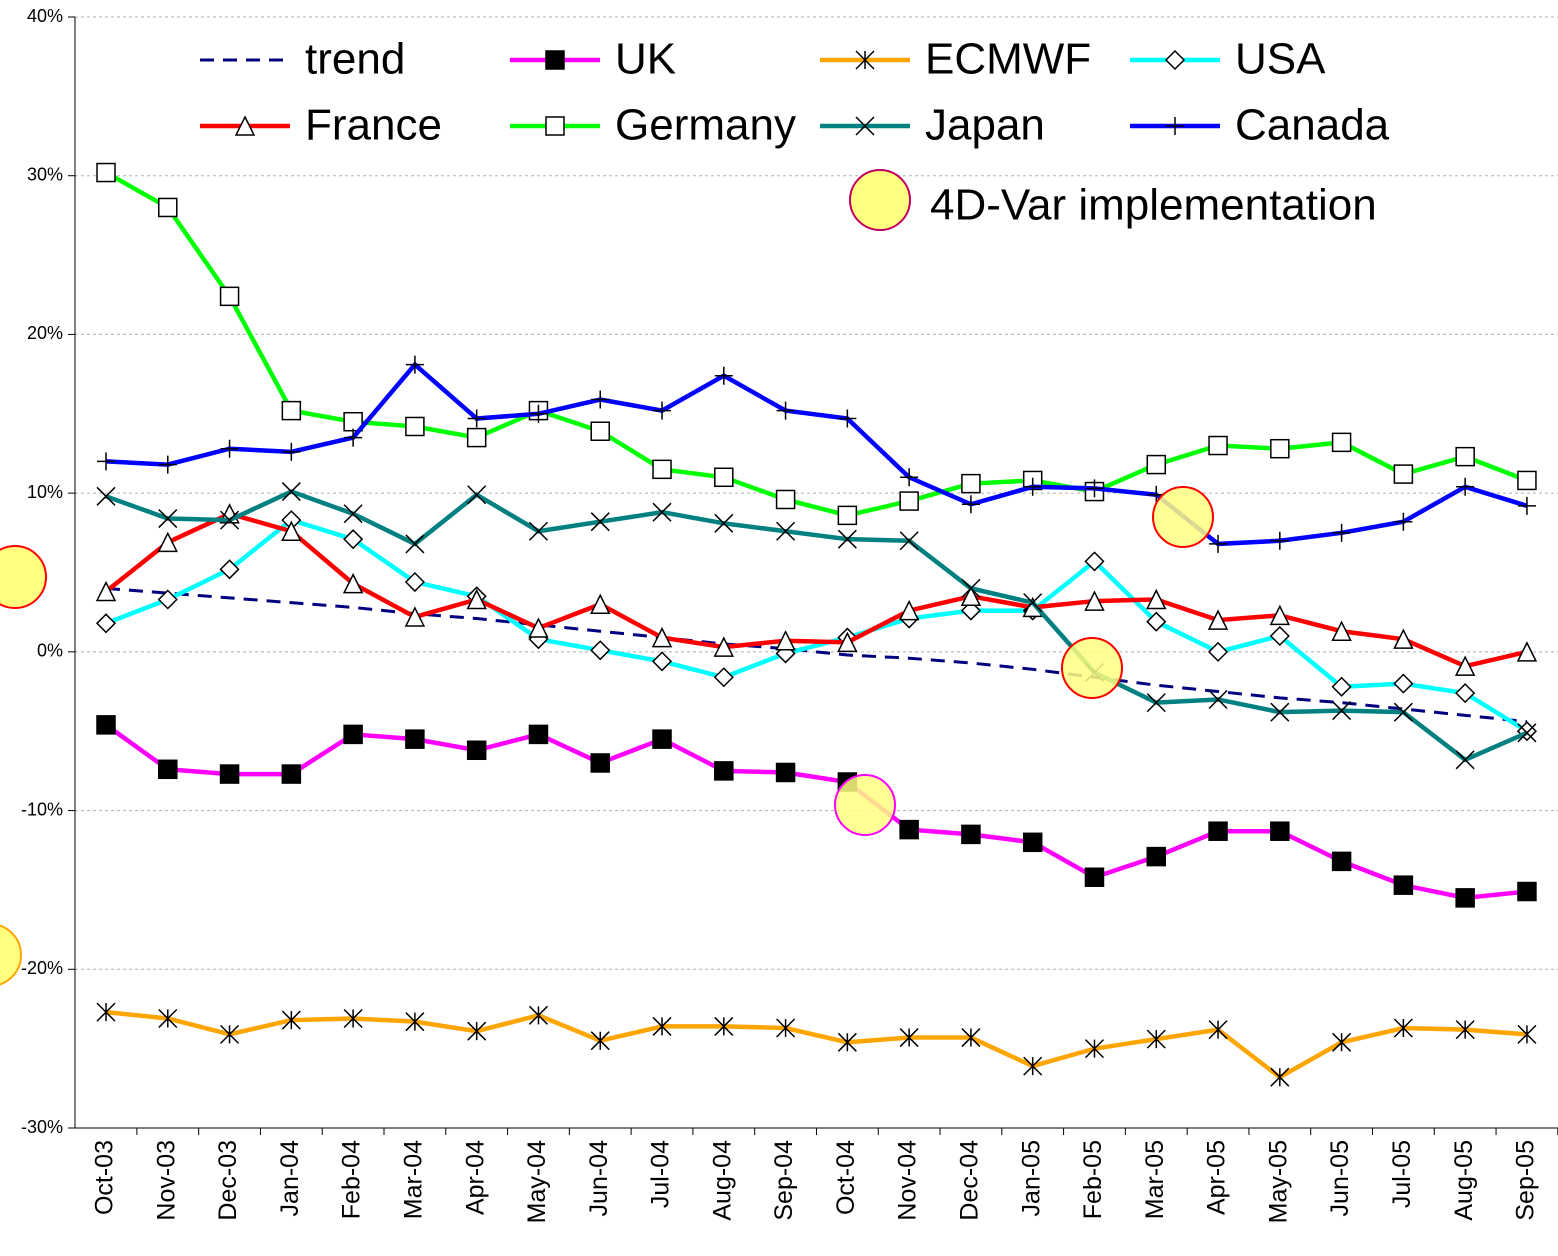 This screenshot has height=1256, width=1558. What do you see at coordinates (880, 200) in the screenshot?
I see `legend-implementation-marker` at bounding box center [880, 200].